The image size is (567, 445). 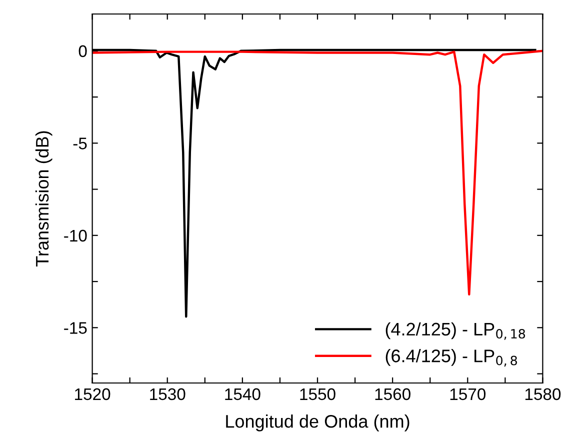 I want to click on y-tick-label: -10, so click(x=75, y=236).